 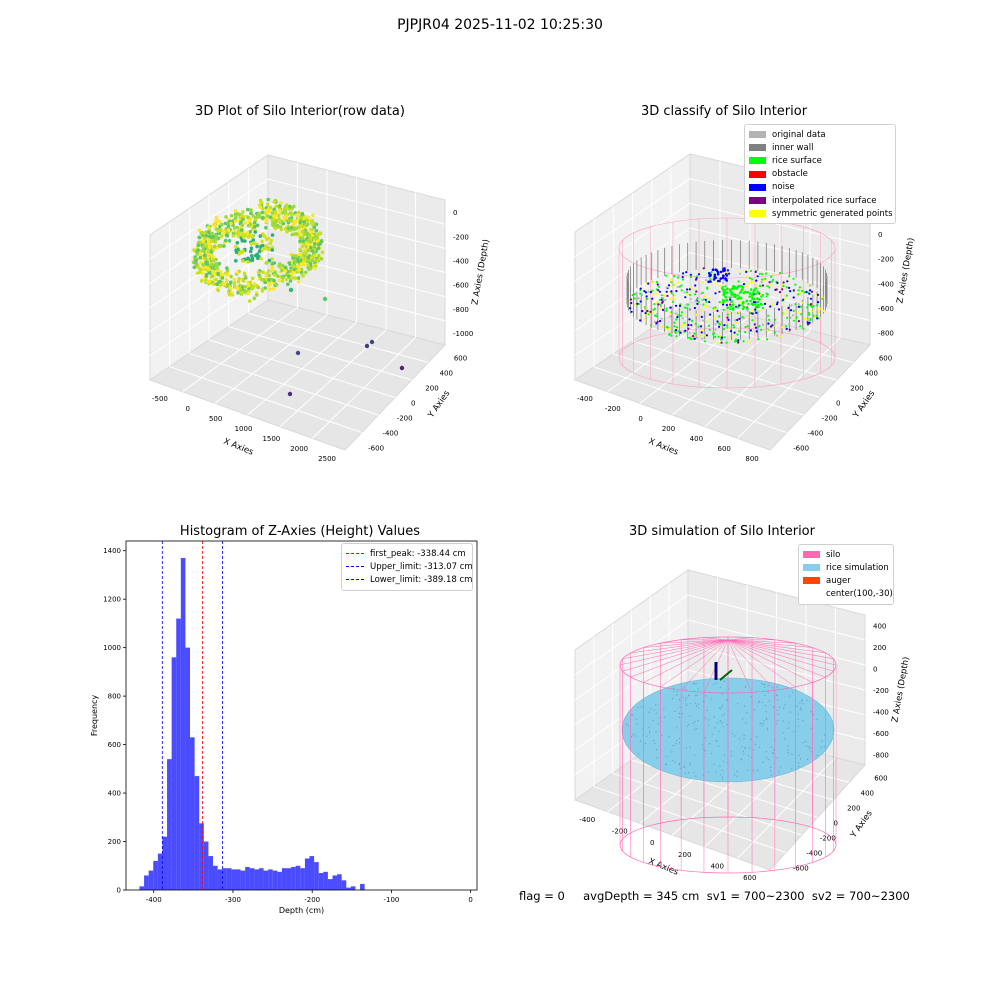 I want to click on legend-entry: original data, so click(x=820, y=134).